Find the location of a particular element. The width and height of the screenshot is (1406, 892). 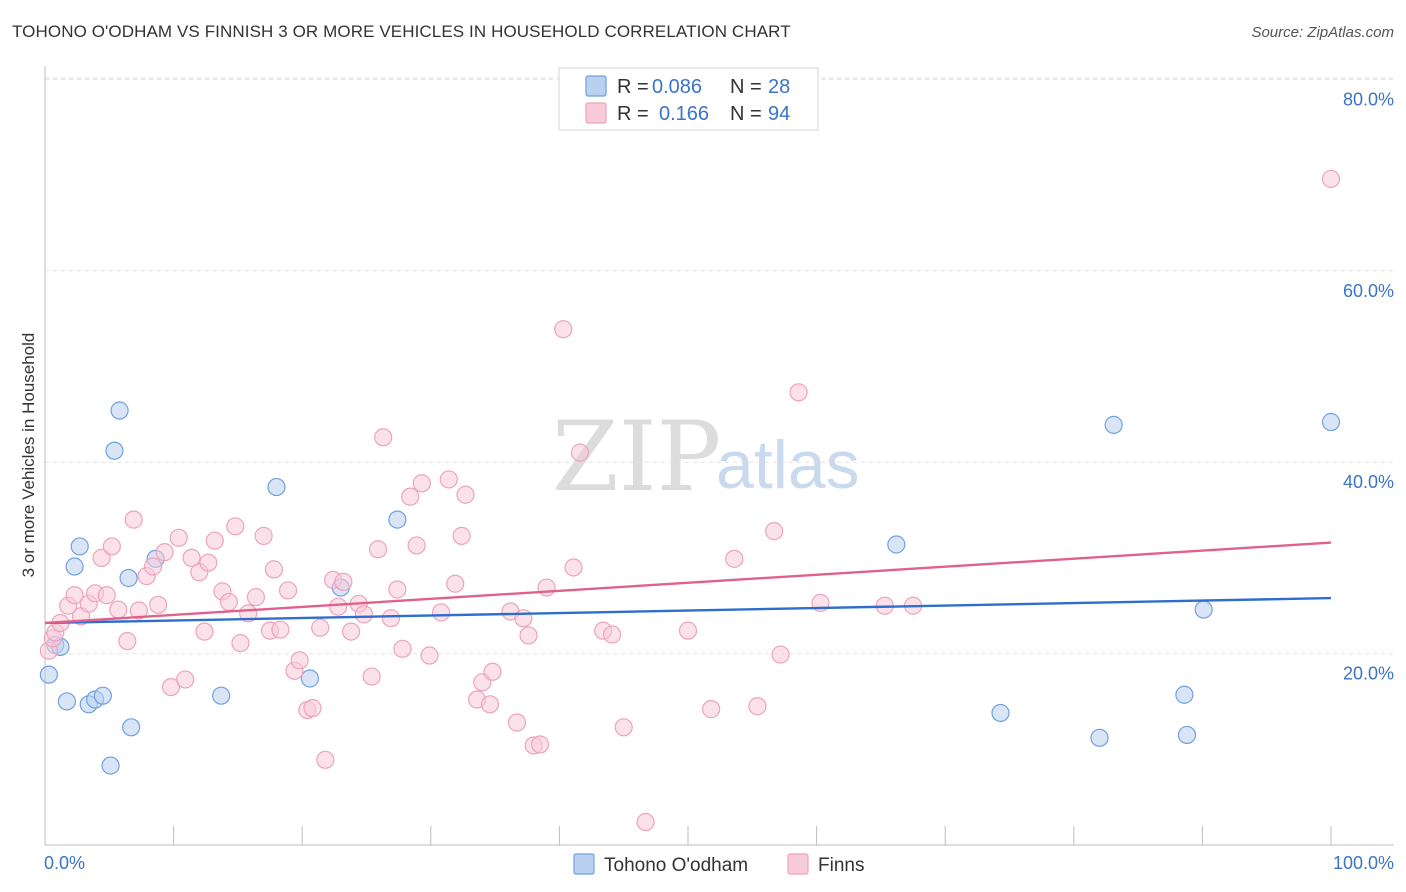

legend-r-label-finns: R = is located at coordinates (633, 114).